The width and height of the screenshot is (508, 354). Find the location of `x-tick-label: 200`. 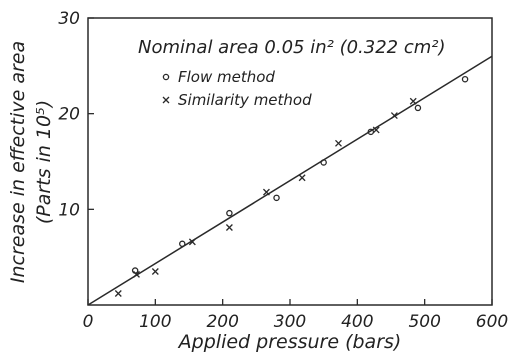

x-tick-label: 200 is located at coordinates (222, 322).